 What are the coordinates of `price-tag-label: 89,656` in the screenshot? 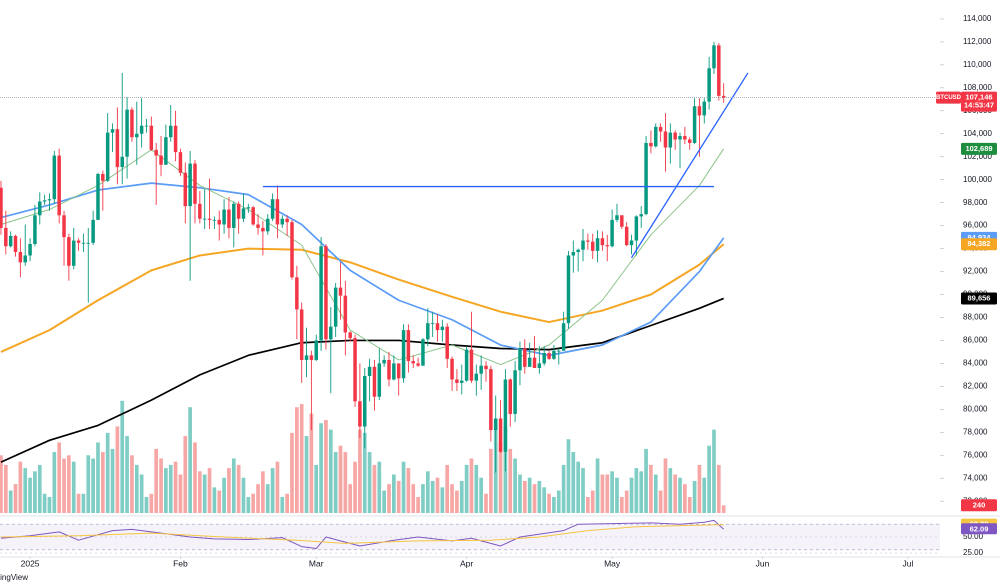 It's located at (979, 297).